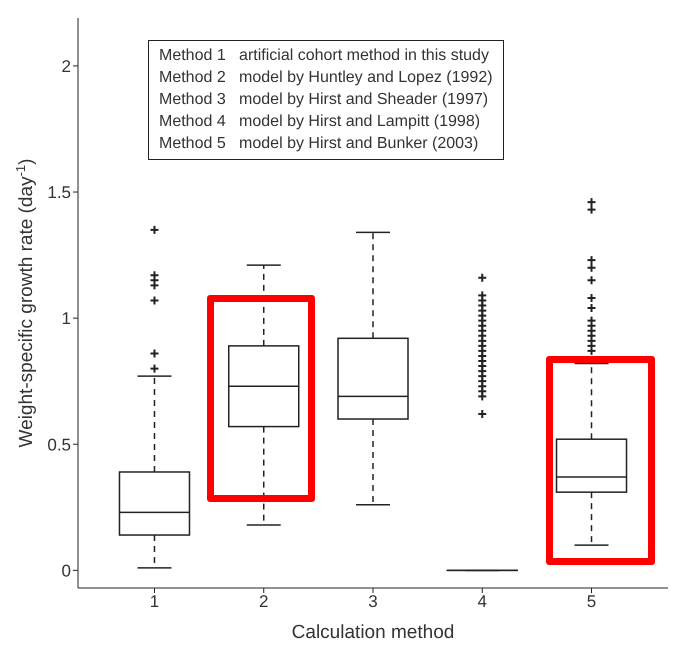  I want to click on x-tick-label: 3, so click(373, 602).